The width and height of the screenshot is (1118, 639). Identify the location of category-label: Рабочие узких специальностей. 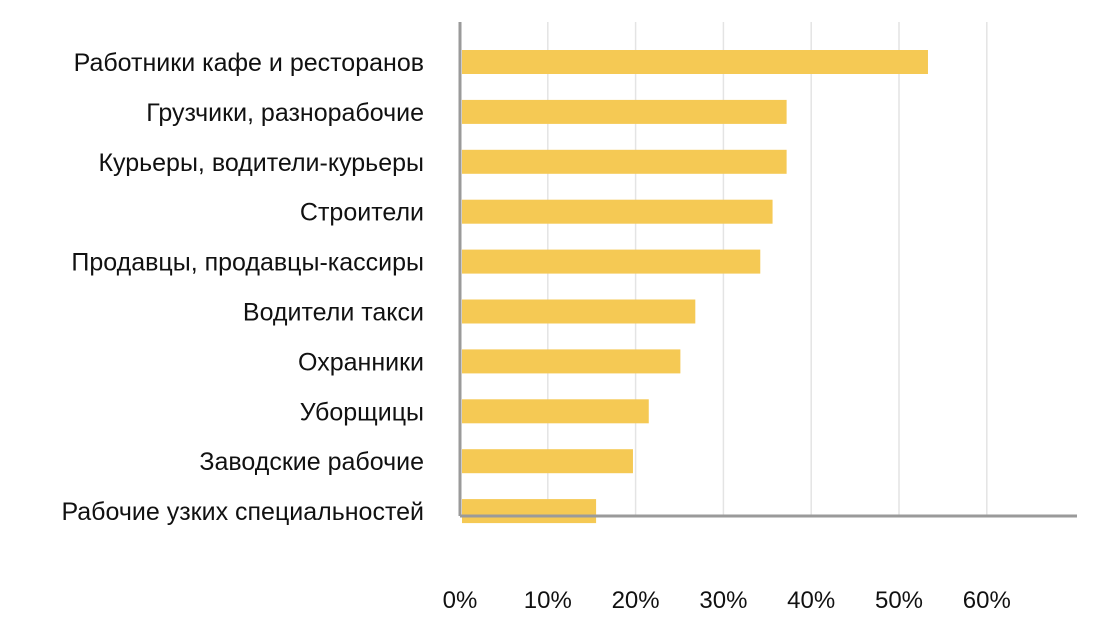
(242, 512).